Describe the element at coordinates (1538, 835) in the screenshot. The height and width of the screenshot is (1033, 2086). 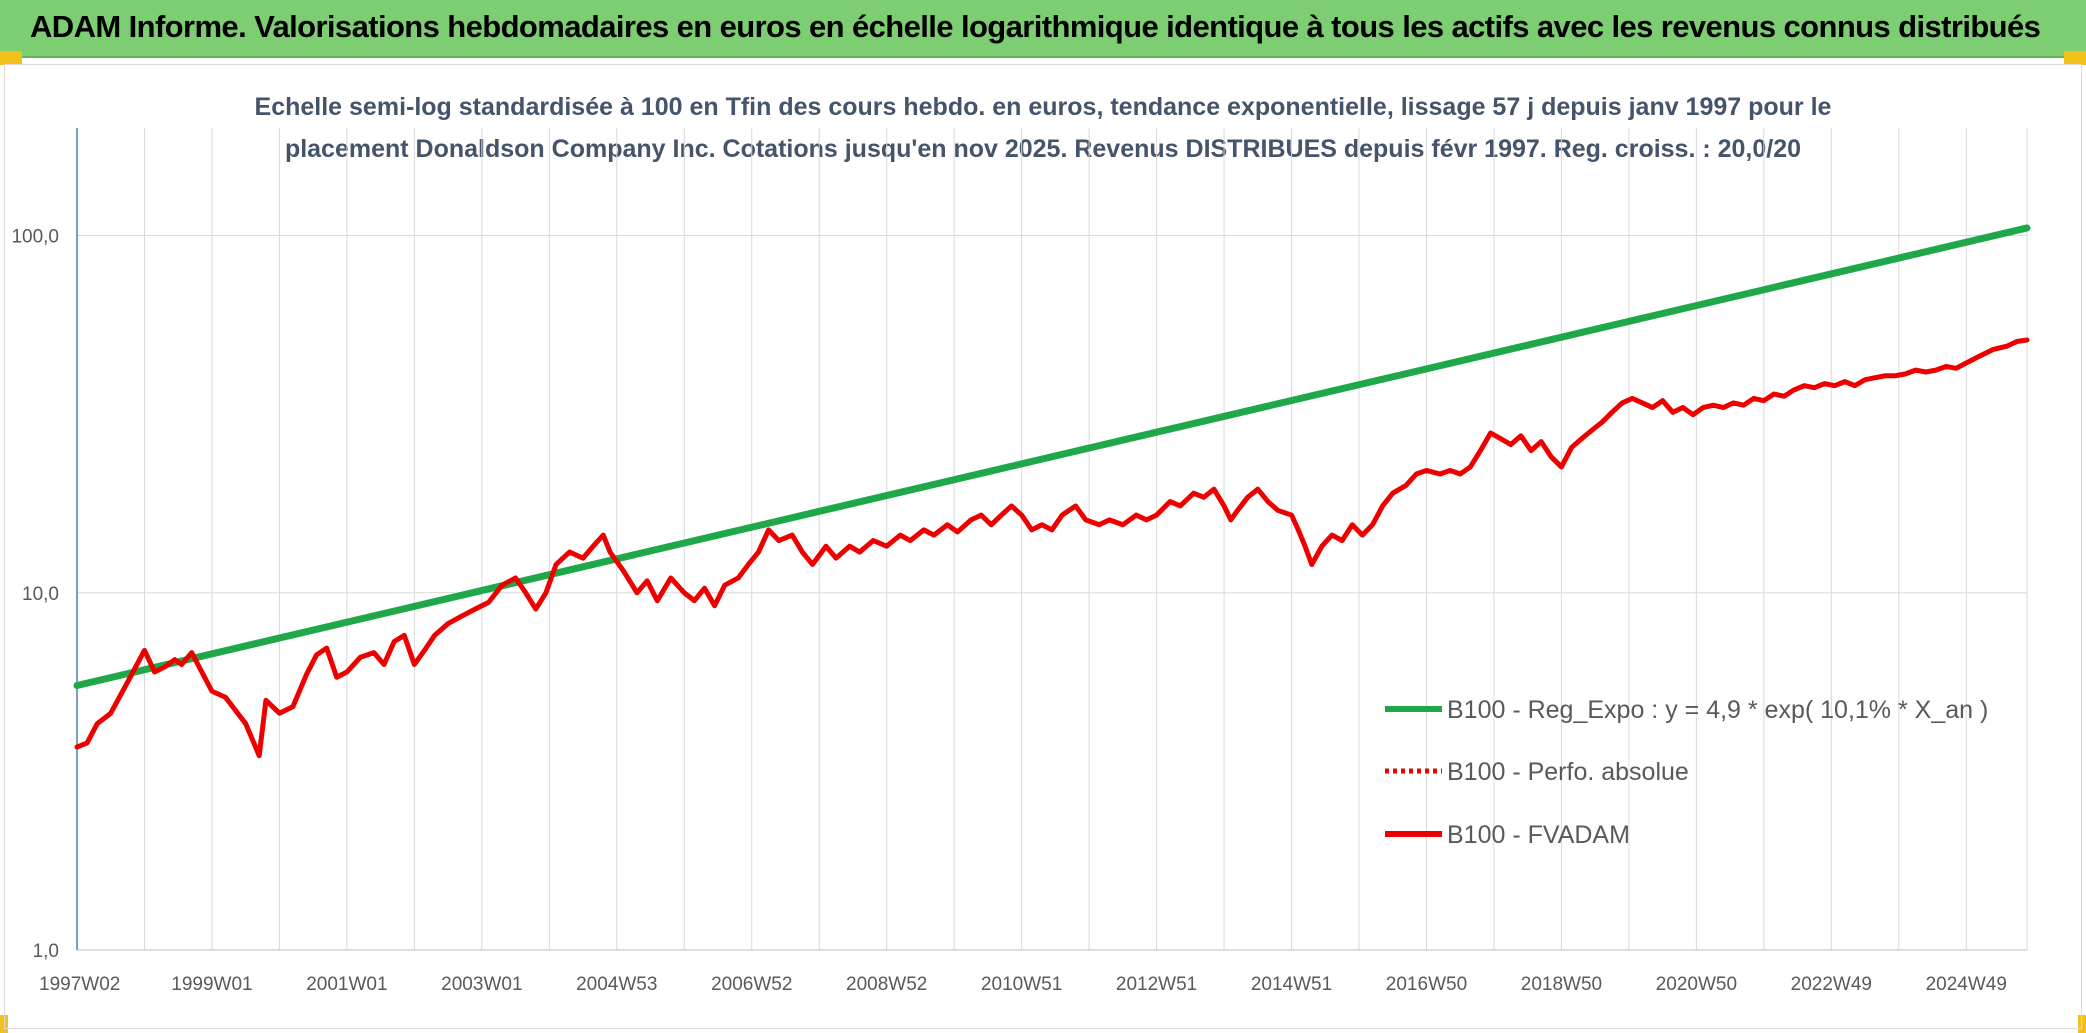
I see `legend-label: B100 - FVADAM` at that location.